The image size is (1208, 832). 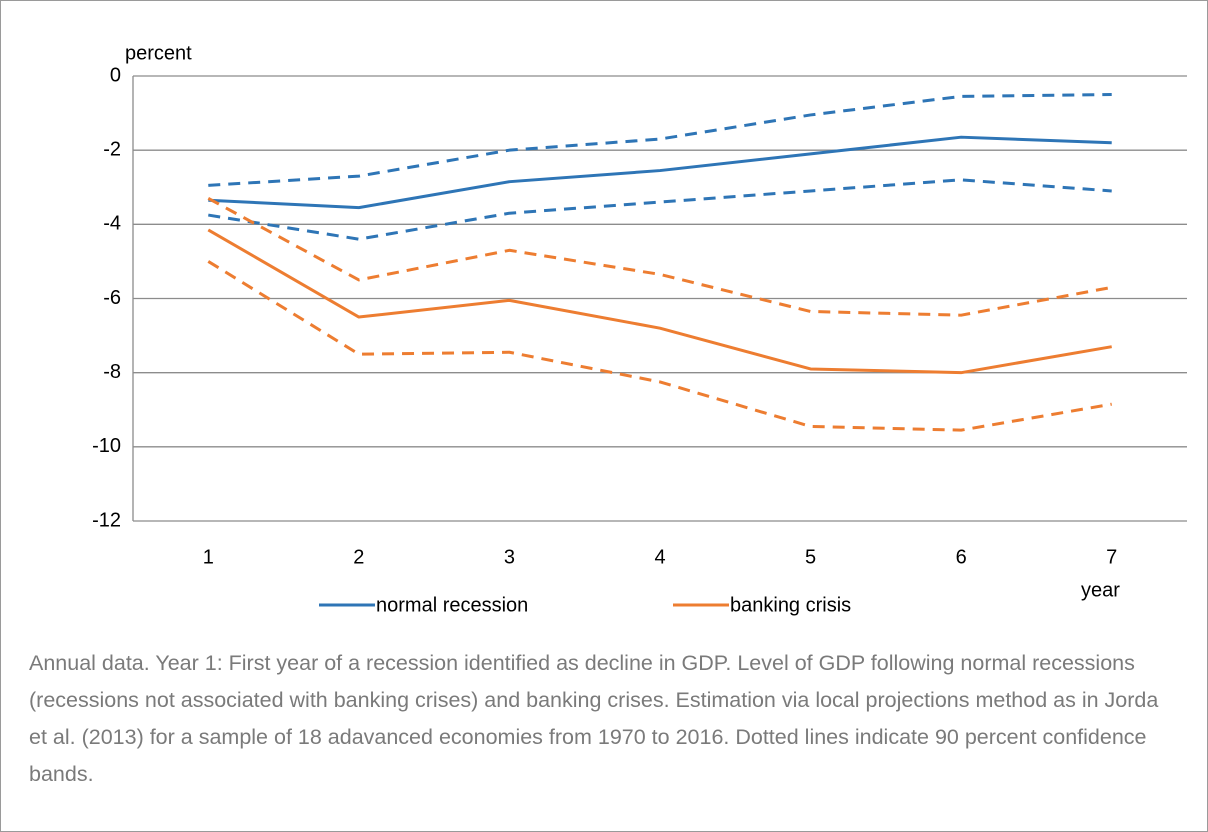 What do you see at coordinates (208, 557) in the screenshot?
I see `x-tick-label: 1` at bounding box center [208, 557].